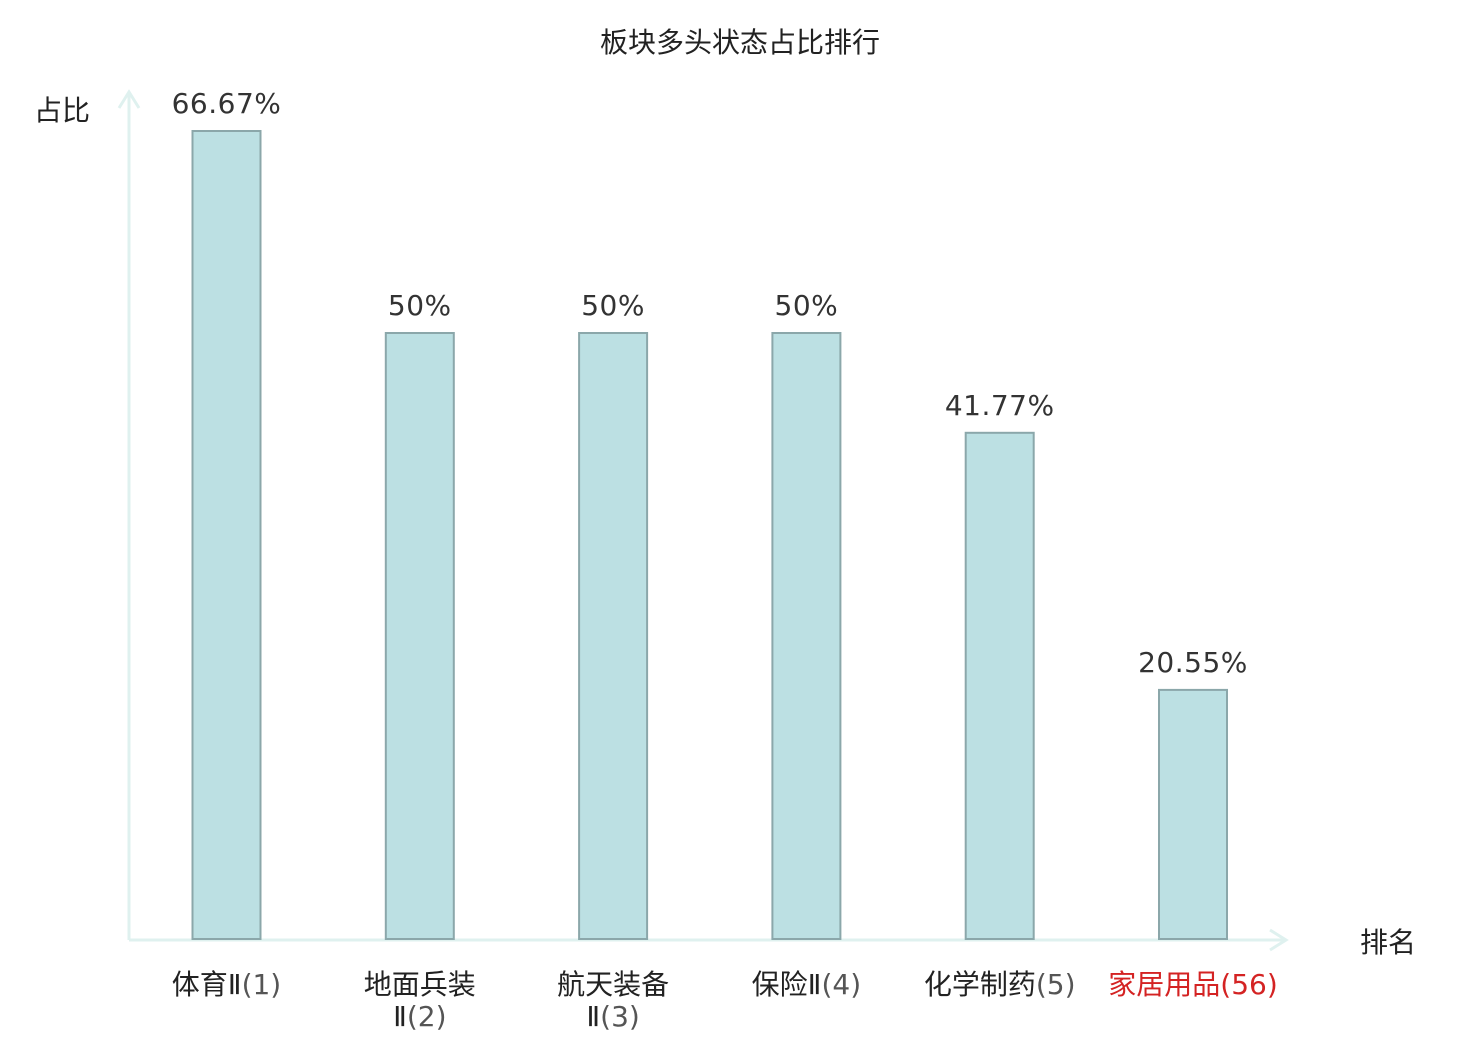 The width and height of the screenshot is (1480, 1040). Describe the element at coordinates (1000, 405) in the screenshot. I see `value-label: 41.77%` at that location.